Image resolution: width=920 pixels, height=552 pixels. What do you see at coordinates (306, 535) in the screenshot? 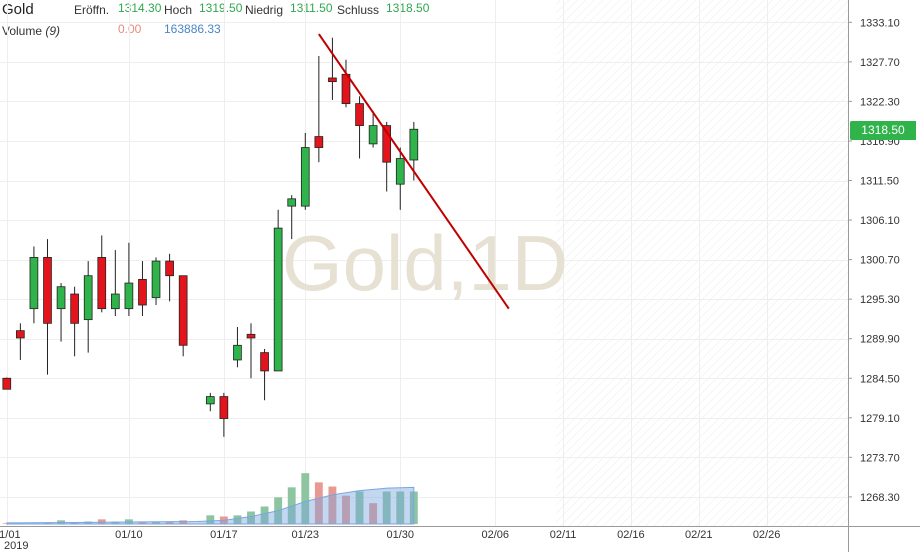
I see `date-tick-label: 01/23` at bounding box center [306, 535].